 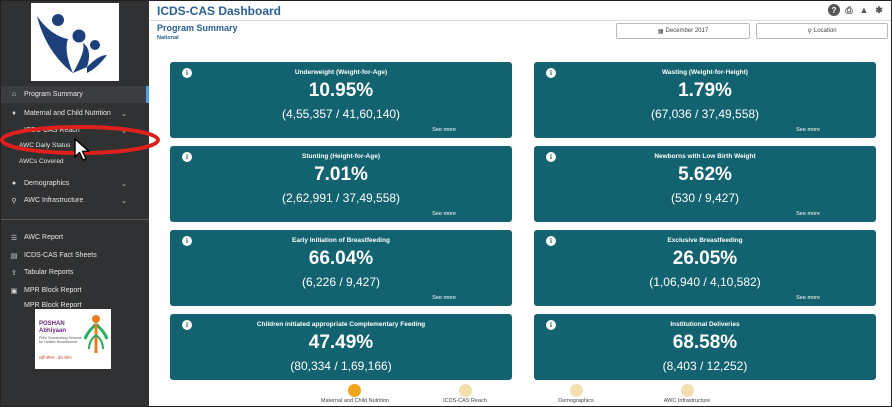 What do you see at coordinates (705, 240) in the screenshot?
I see `card-title: Exclusive Breastfeeding` at bounding box center [705, 240].